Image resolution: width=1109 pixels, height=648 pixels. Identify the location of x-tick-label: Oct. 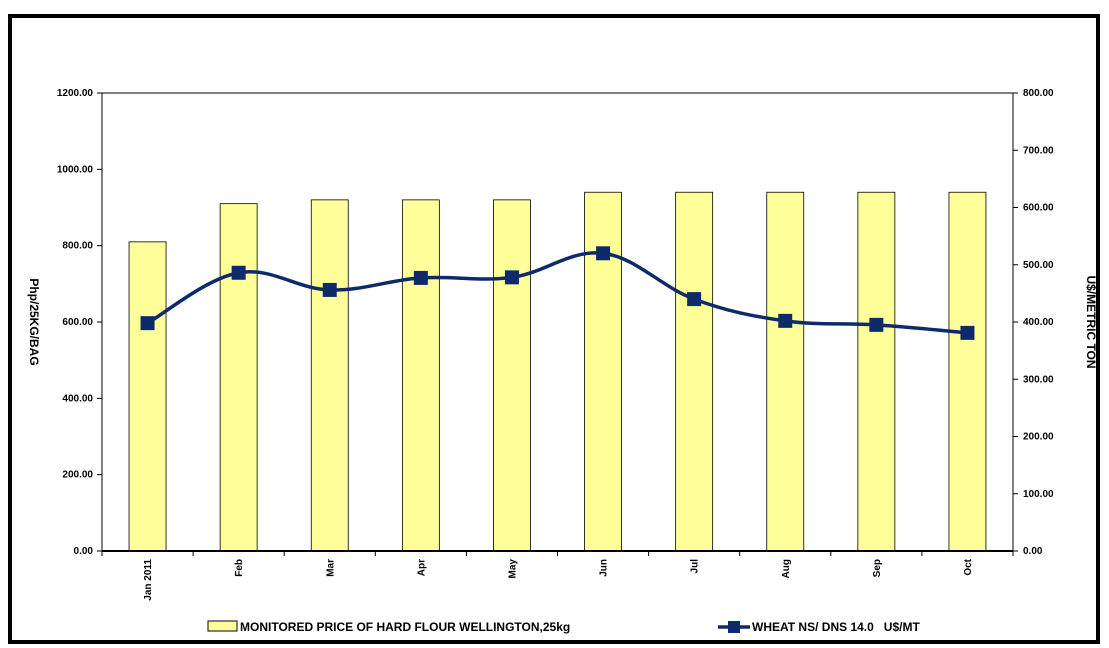
(968, 566).